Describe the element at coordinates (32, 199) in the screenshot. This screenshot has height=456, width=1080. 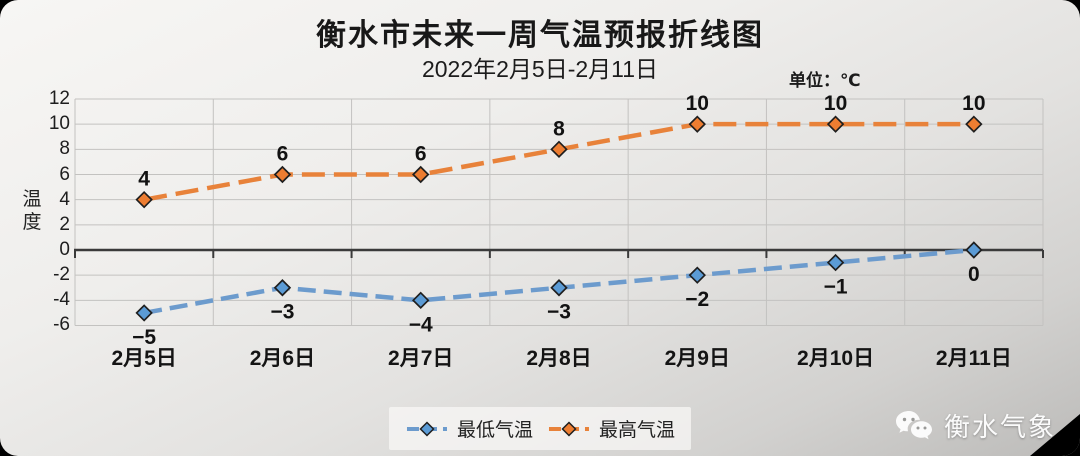
I see `y-axis-title-char: 温` at that location.